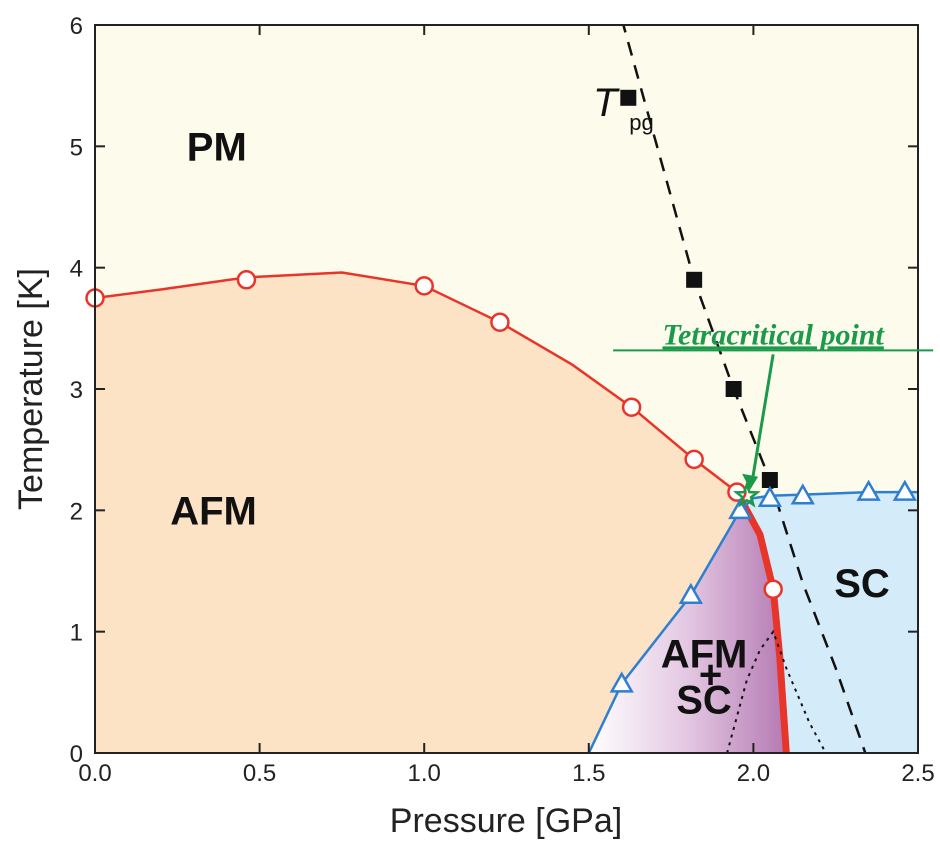 The height and width of the screenshot is (847, 940). What do you see at coordinates (746, 494) in the screenshot?
I see `tetracritical-point-marker` at bounding box center [746, 494].